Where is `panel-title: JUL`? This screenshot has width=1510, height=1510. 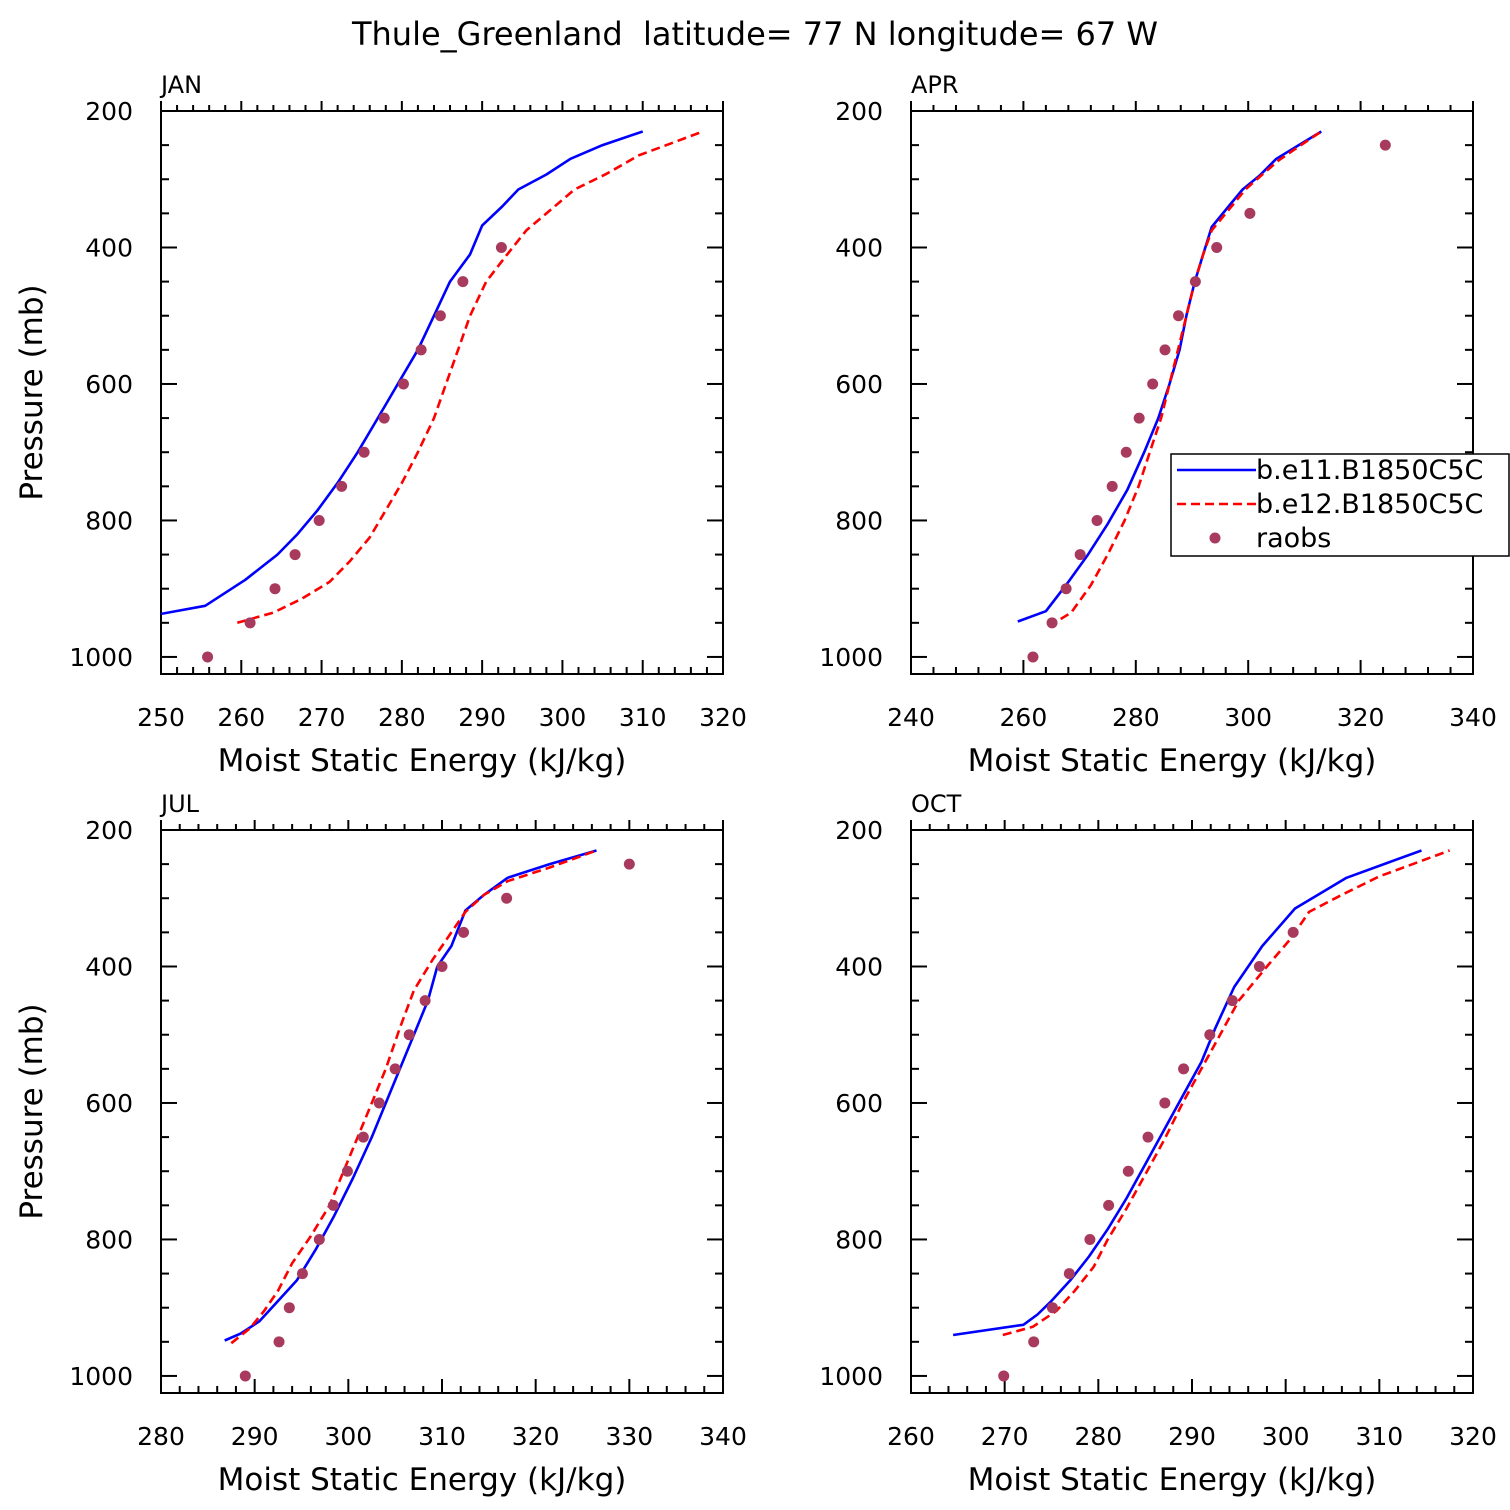 panel-title: JUL is located at coordinates (179, 804).